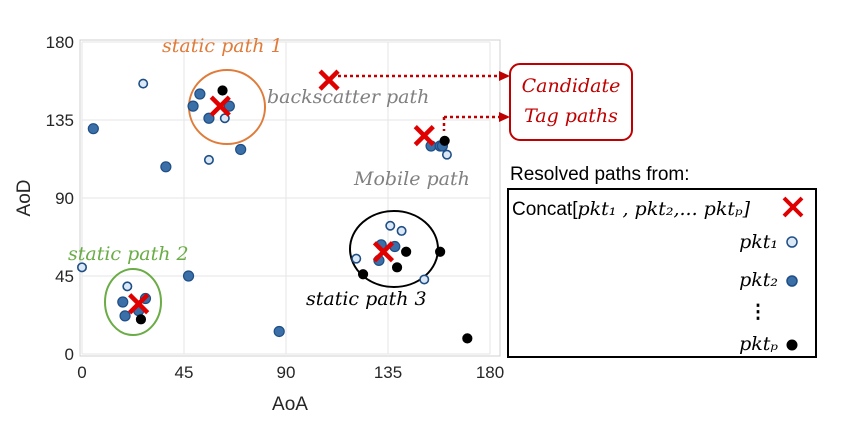  I want to click on legend-entry-pkt2: pkt₂, so click(758, 280).